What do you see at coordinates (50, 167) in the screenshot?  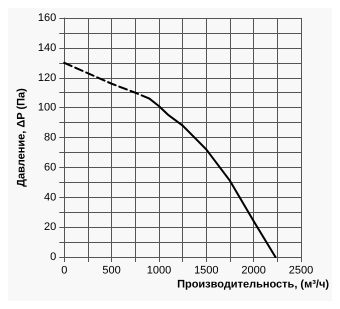 I see `y-tick-label: 60` at bounding box center [50, 167].